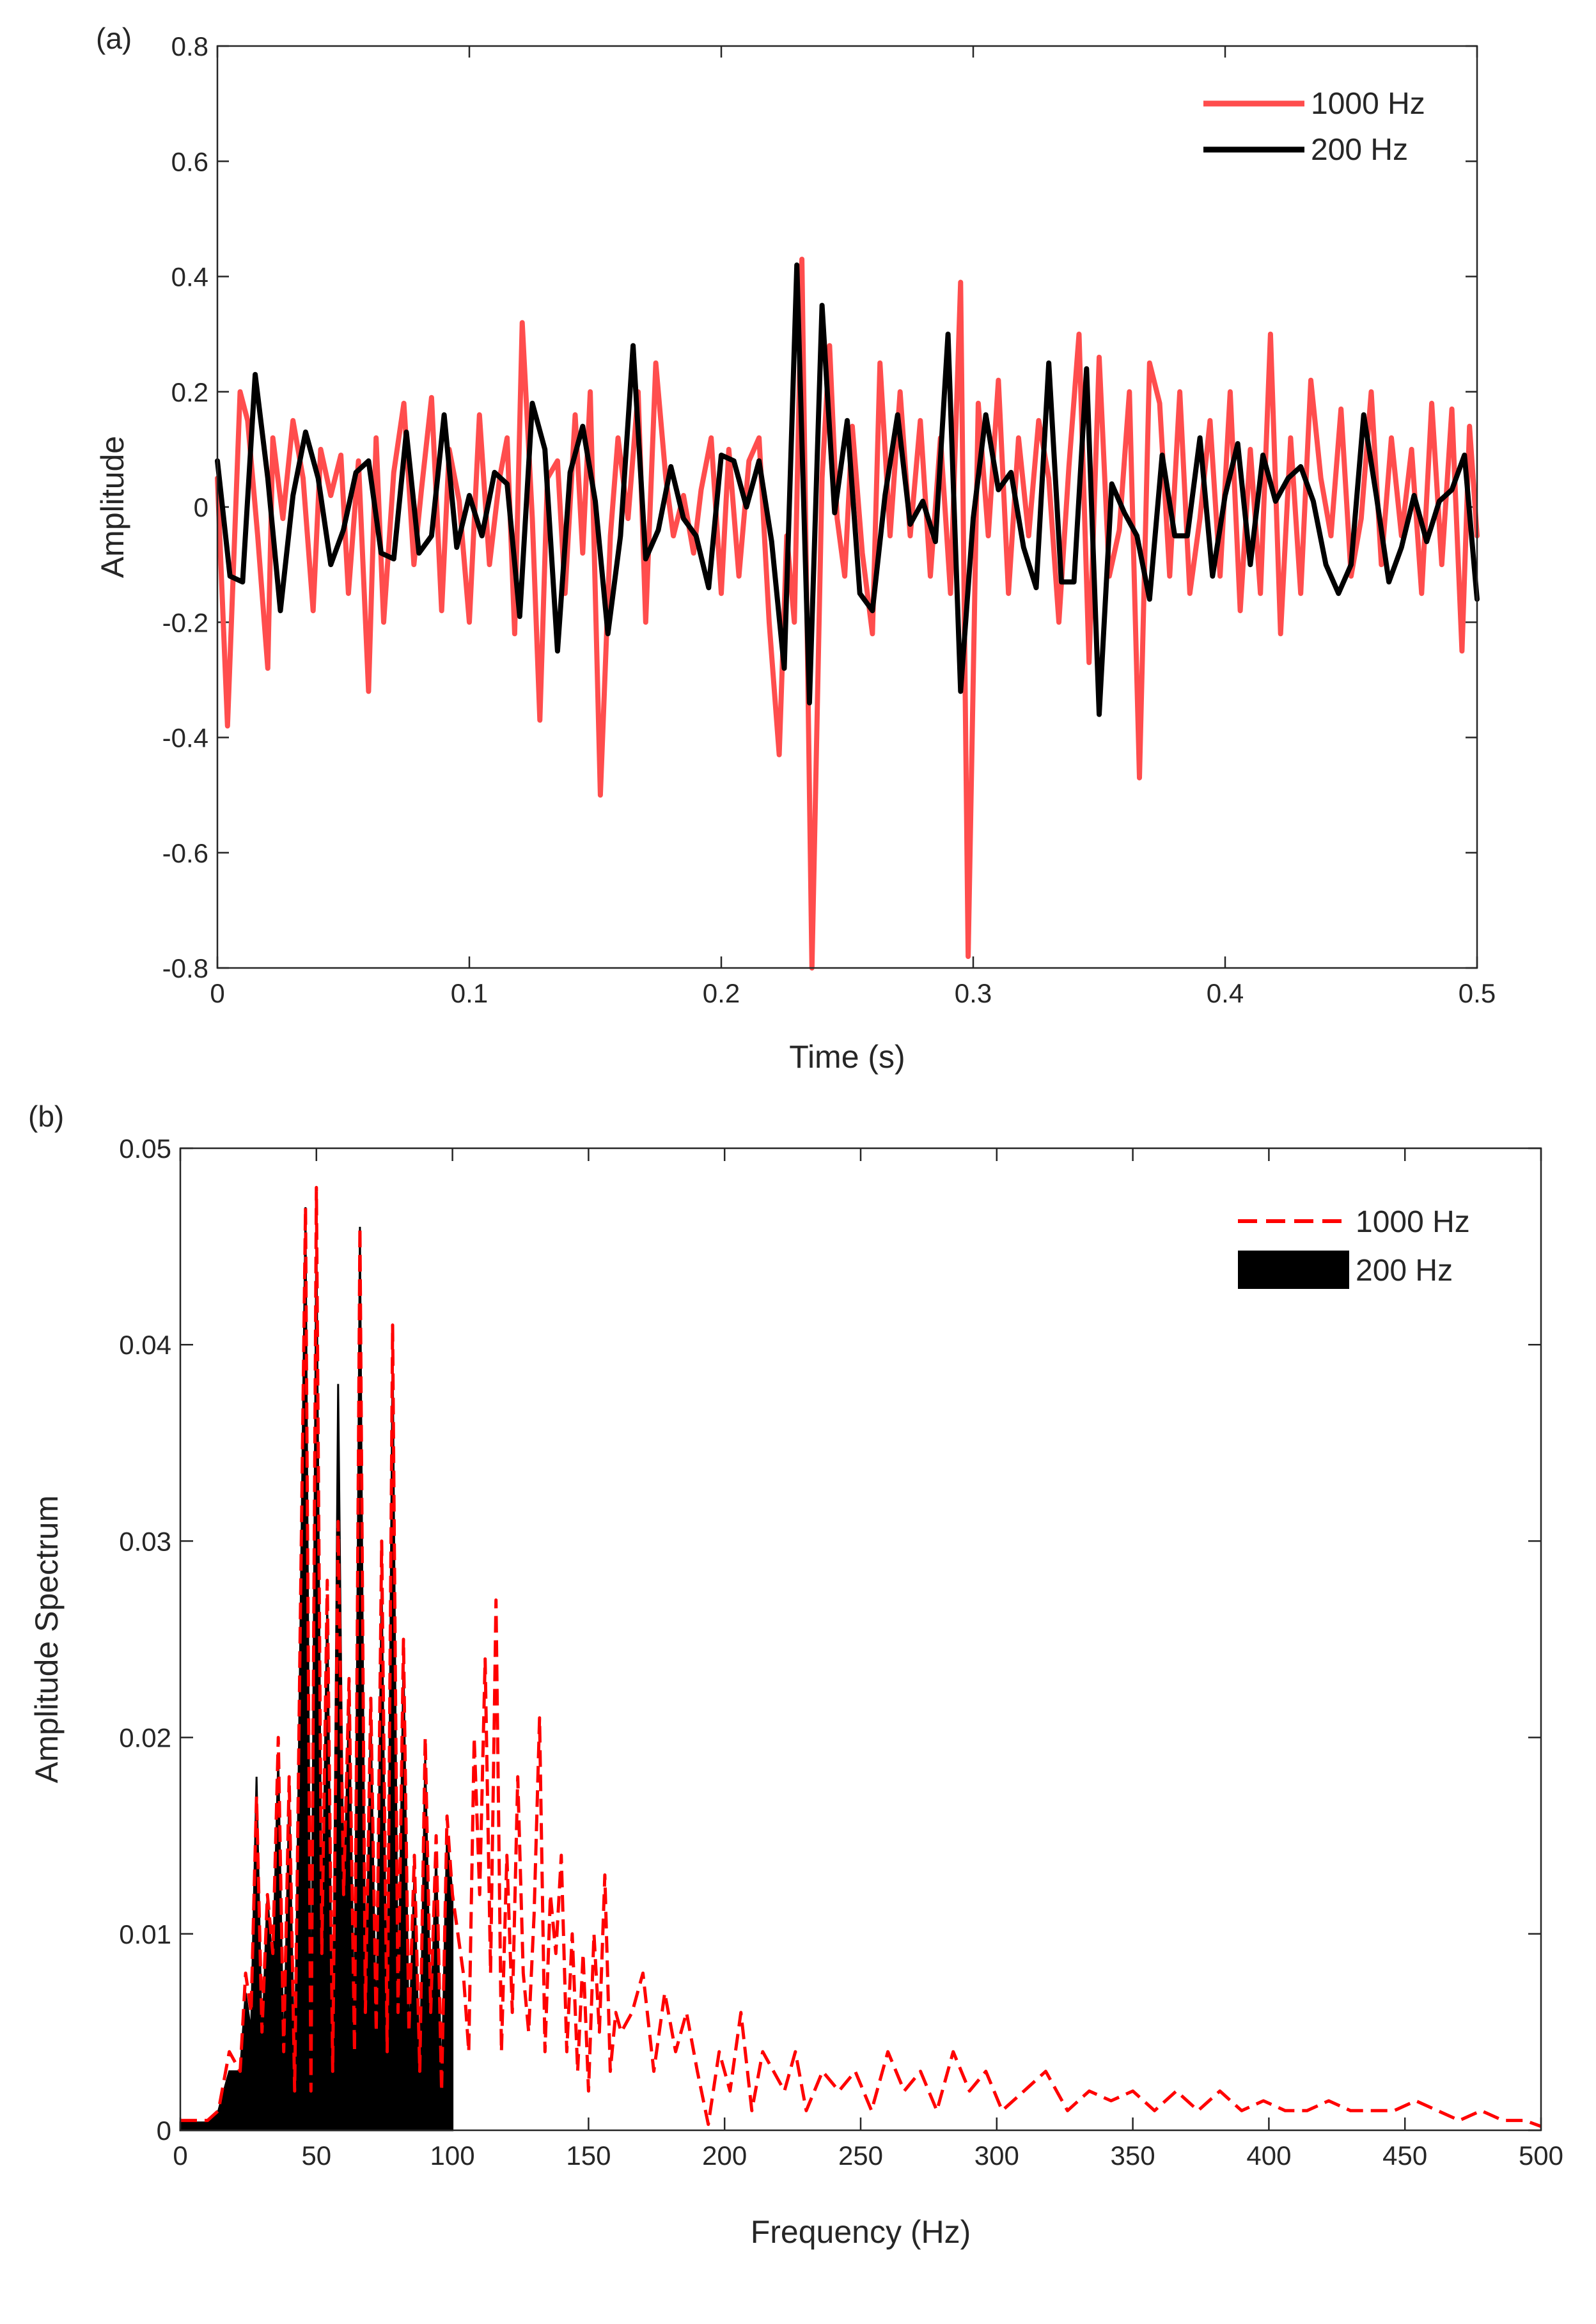 This screenshot has height=2324, width=1596. What do you see at coordinates (1354, 1247) in the screenshot?
I see `panel-b-legend: 1000 Hz 200 Hz` at bounding box center [1354, 1247].